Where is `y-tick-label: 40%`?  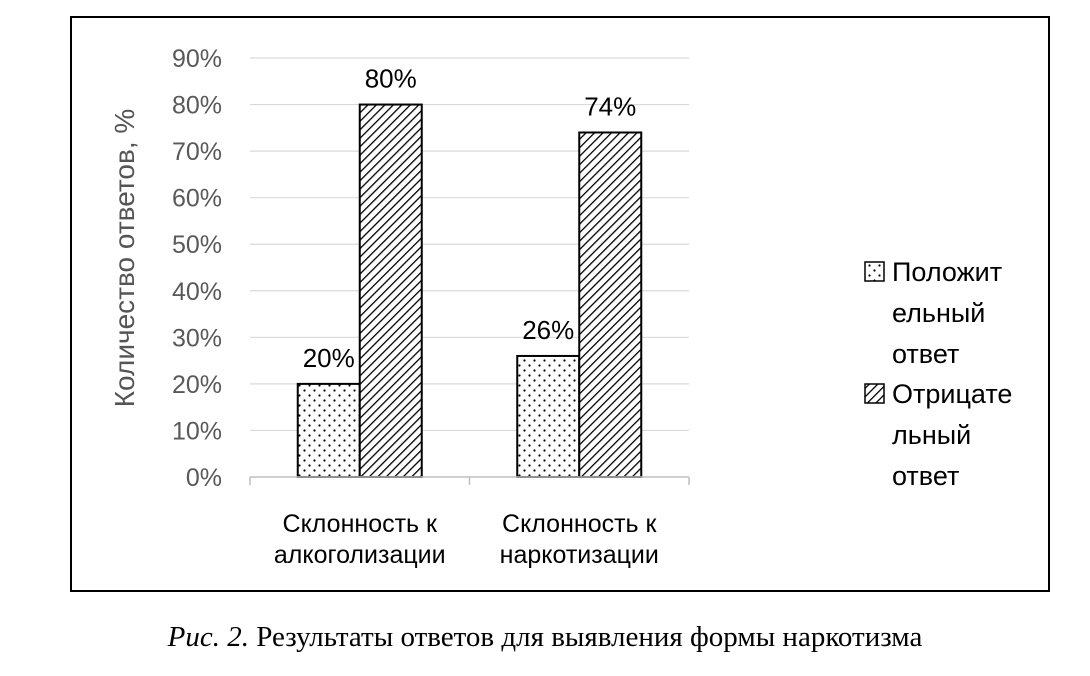
y-tick-label: 40% is located at coordinates (197, 292).